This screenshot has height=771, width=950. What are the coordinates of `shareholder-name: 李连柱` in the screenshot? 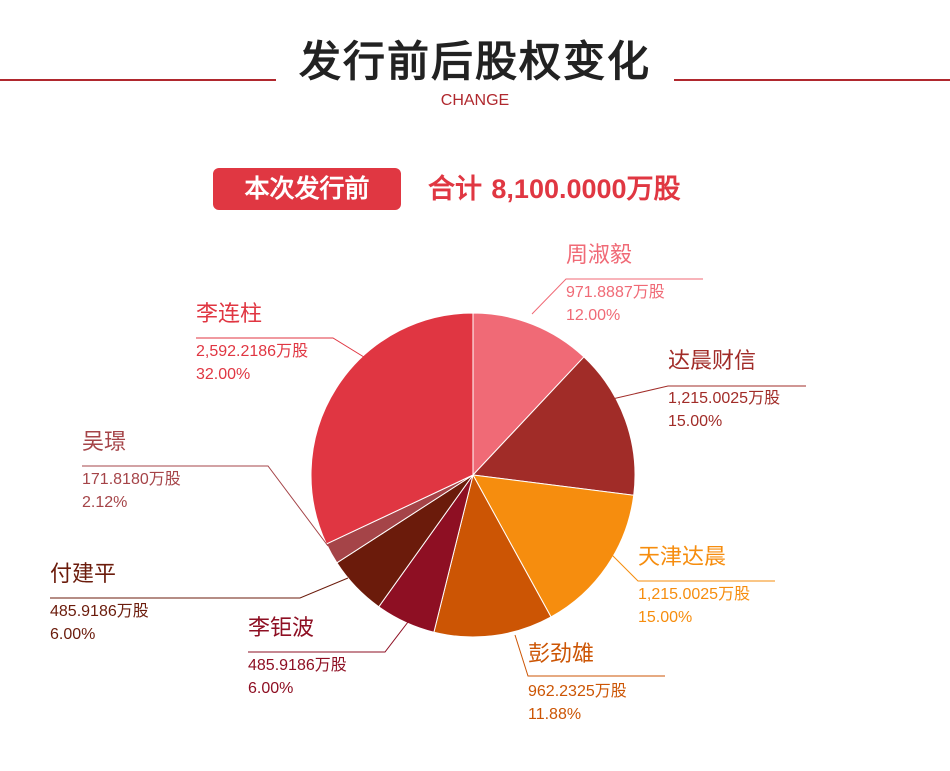 It's located at (229, 314).